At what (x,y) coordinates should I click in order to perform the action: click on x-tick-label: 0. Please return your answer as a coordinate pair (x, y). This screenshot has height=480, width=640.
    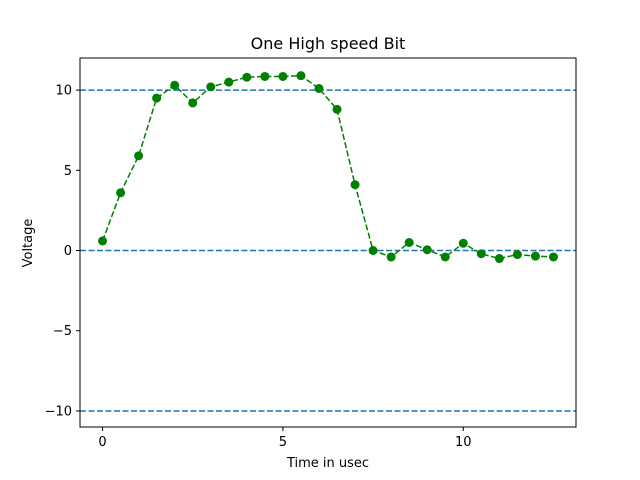
    Looking at the image, I should click on (102, 442).